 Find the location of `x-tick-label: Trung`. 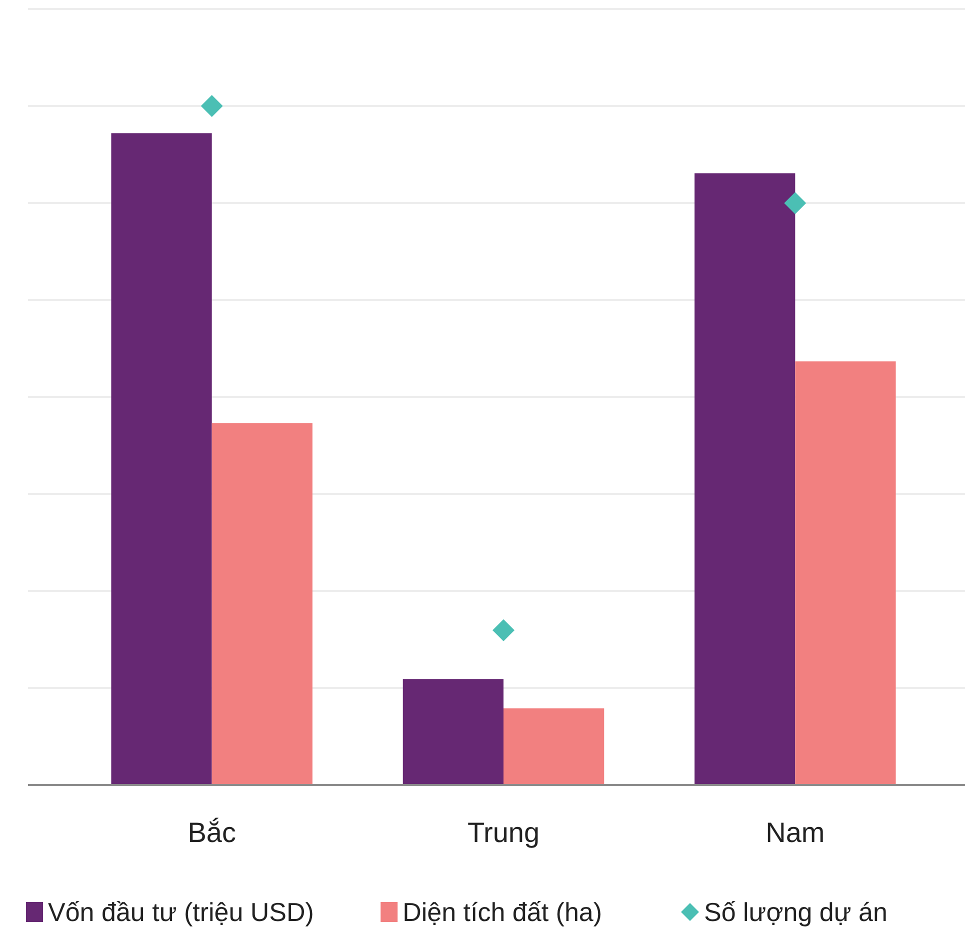

x-tick-label: Trung is located at coordinates (503, 832).